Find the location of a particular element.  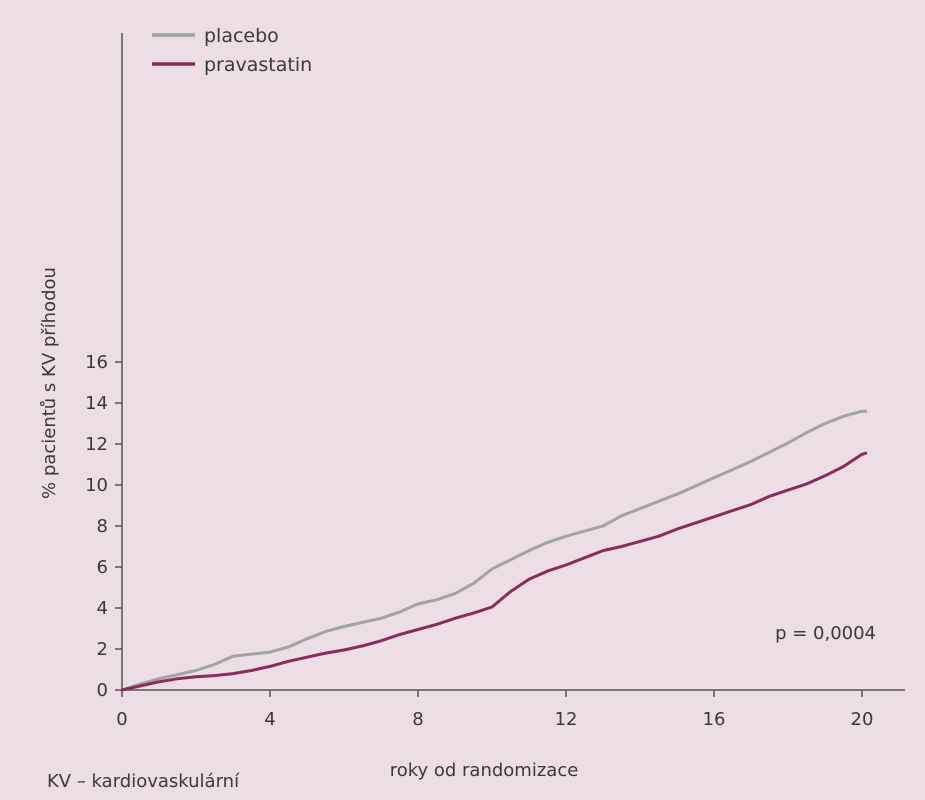

legend-label-placebo: placebo is located at coordinates (241, 36).